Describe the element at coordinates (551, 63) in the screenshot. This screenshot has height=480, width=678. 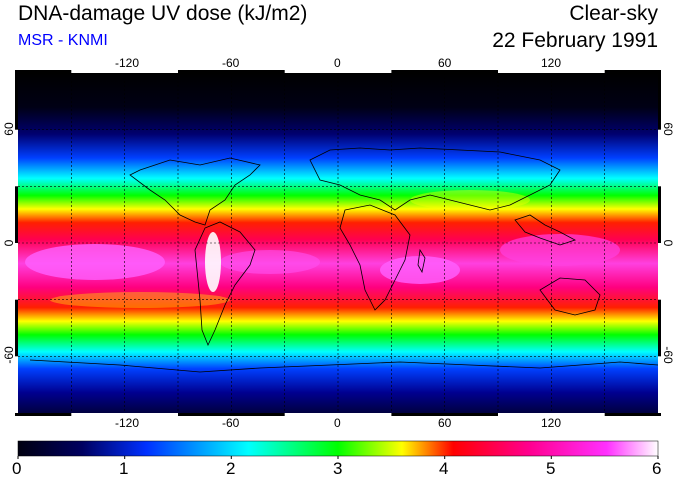
I see `lon-tick-top: 120` at that location.